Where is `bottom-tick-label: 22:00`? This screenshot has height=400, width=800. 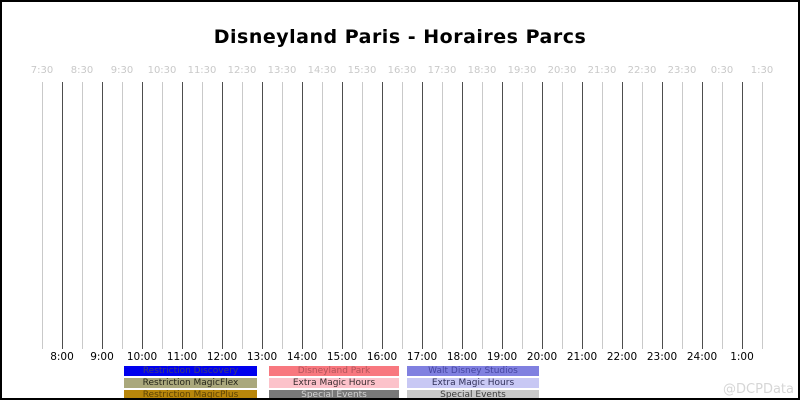 bottom-tick-label: 22:00 is located at coordinates (622, 357).